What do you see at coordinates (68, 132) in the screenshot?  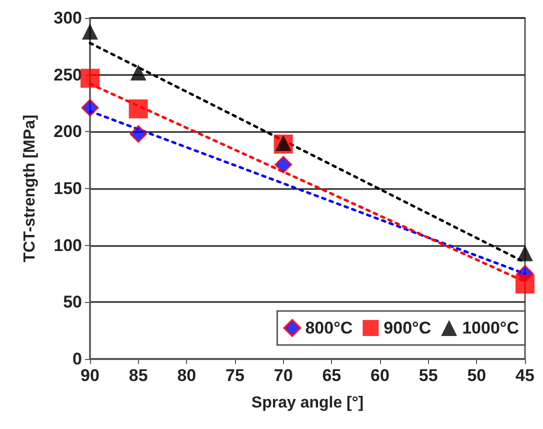 I see `y-tick-label: 200` at bounding box center [68, 132].